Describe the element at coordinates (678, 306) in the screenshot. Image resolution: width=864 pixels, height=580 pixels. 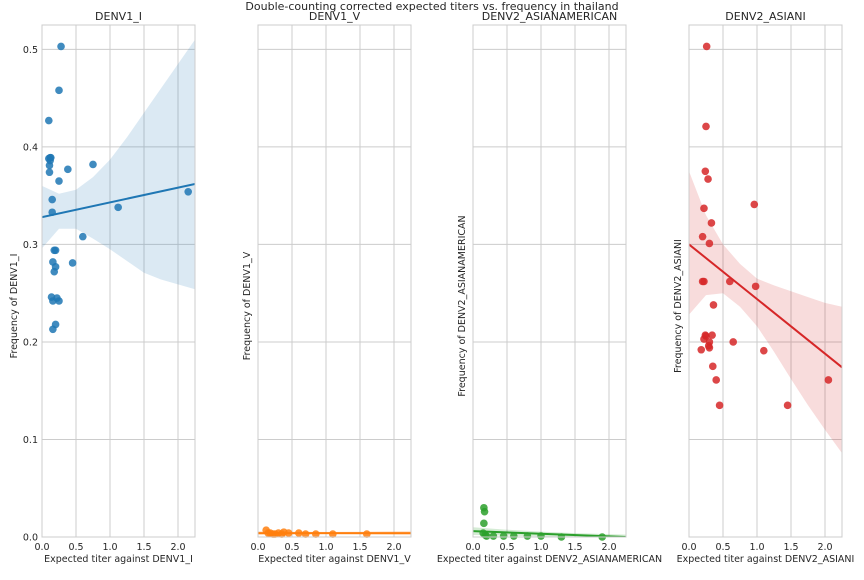
I see `y-axis-label: Frequency of DENV2_ASIANI` at that location.